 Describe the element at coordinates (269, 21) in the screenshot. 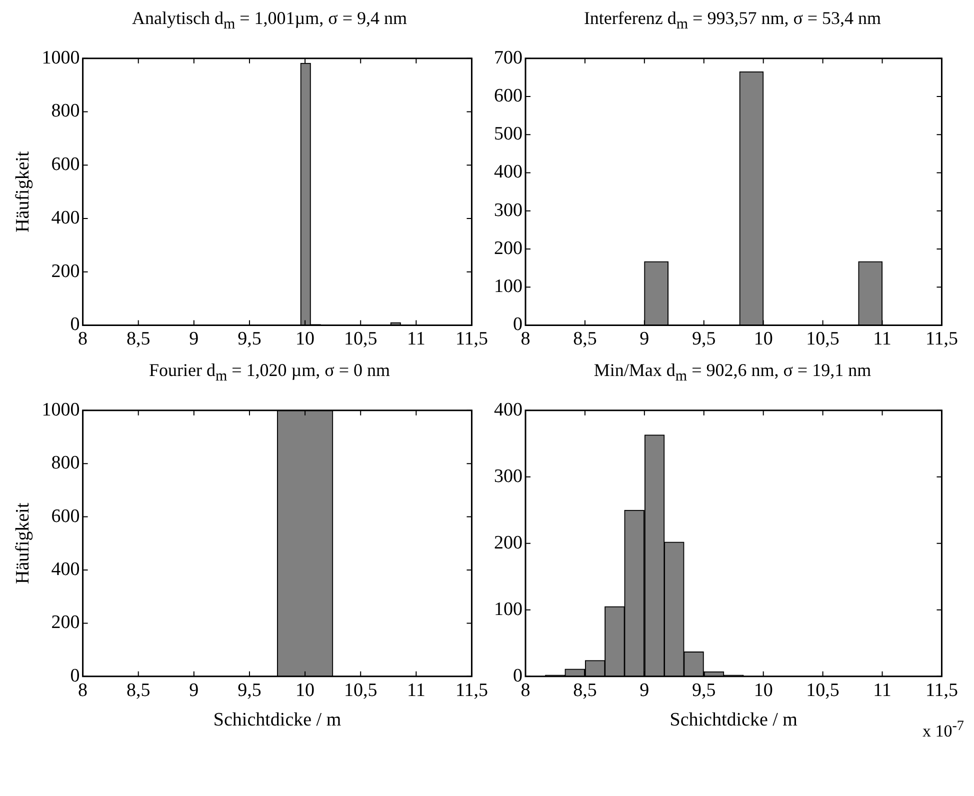

I see `chart-title: Analytisch d$_{m}$ = 1,001µm, σ = 9,4 nm` at that location.